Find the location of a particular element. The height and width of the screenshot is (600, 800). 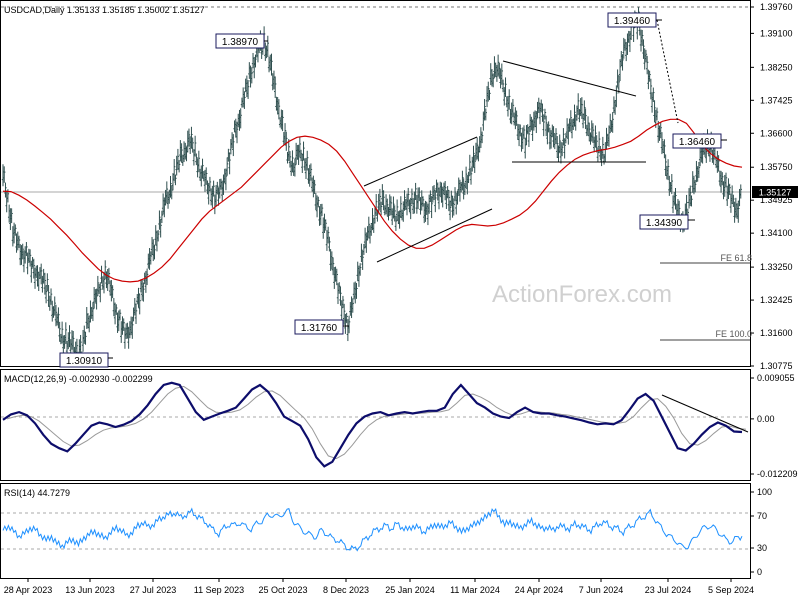

macd-main-line is located at coordinates (372, 424).